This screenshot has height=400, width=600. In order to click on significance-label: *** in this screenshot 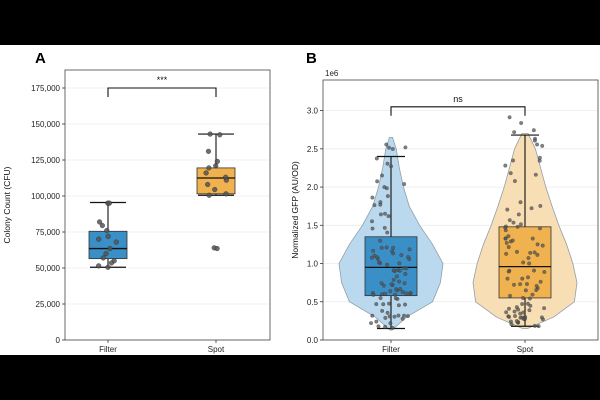, I will do `click(162, 80)`.